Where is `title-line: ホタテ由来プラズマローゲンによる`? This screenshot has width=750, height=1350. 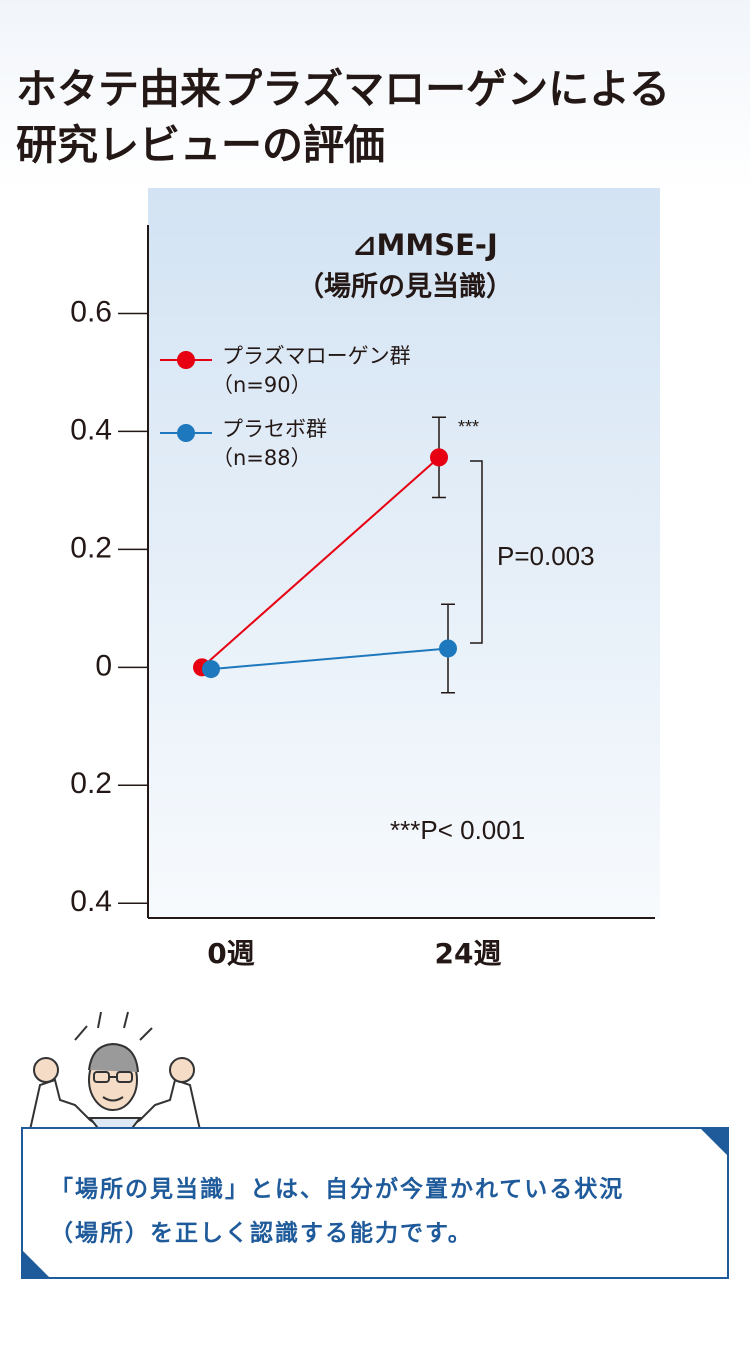 title-line: ホタテ由来プラズマローゲンによる is located at coordinates (343, 89).